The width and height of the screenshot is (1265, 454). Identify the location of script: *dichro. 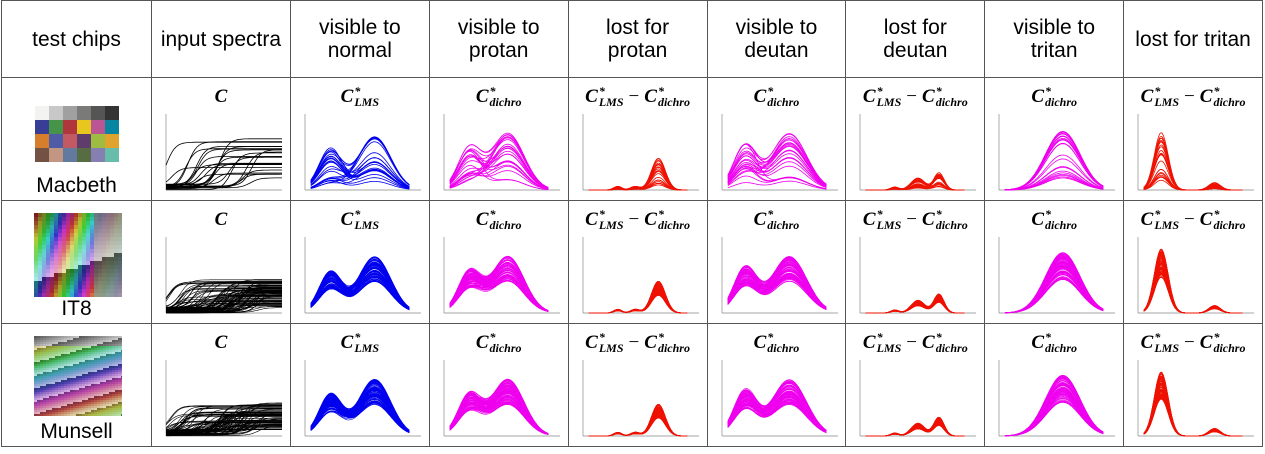
(1061, 97).